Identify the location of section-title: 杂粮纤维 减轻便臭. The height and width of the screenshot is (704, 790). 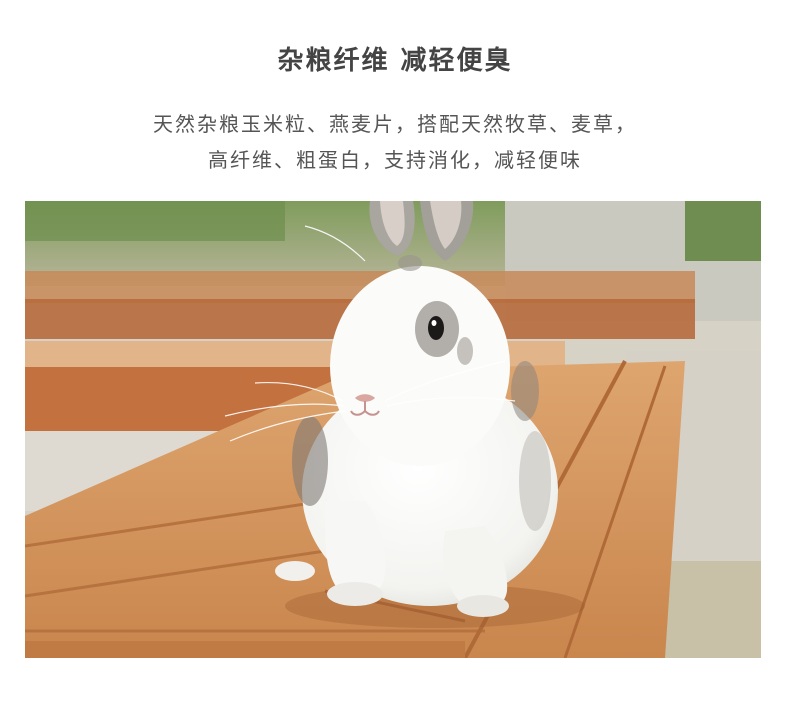
(395, 61).